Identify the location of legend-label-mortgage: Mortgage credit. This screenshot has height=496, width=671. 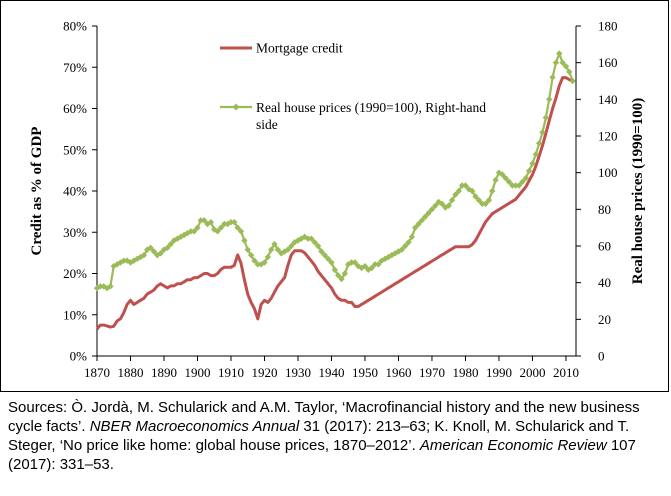
(299, 48).